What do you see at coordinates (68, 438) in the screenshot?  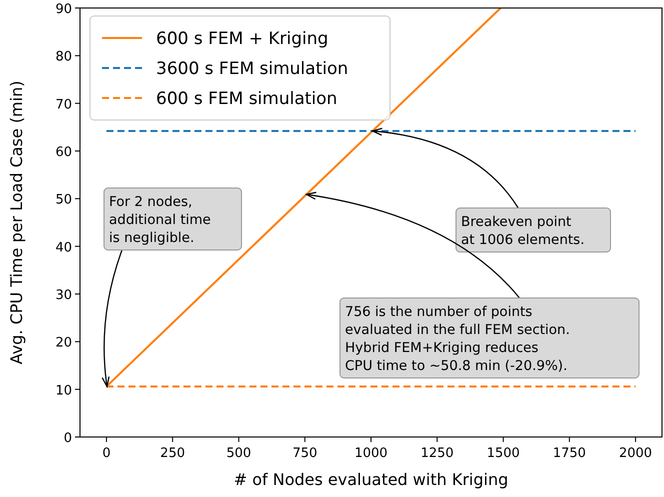 I see `y-tick-label: 0` at bounding box center [68, 438].